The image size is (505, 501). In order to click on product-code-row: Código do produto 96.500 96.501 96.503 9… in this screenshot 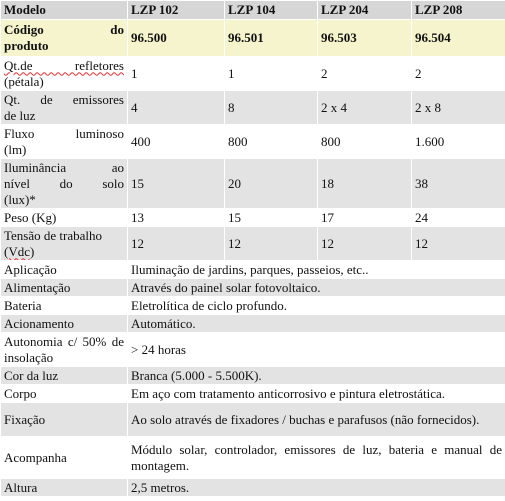, I will do `click(252, 38)`.